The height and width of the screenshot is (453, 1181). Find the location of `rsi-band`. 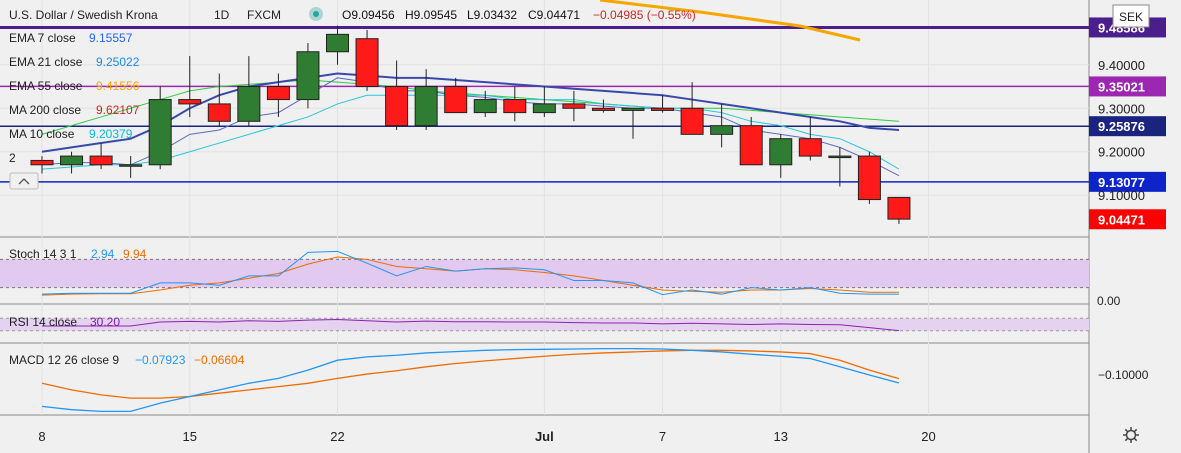

rsi-band is located at coordinates (544, 324).